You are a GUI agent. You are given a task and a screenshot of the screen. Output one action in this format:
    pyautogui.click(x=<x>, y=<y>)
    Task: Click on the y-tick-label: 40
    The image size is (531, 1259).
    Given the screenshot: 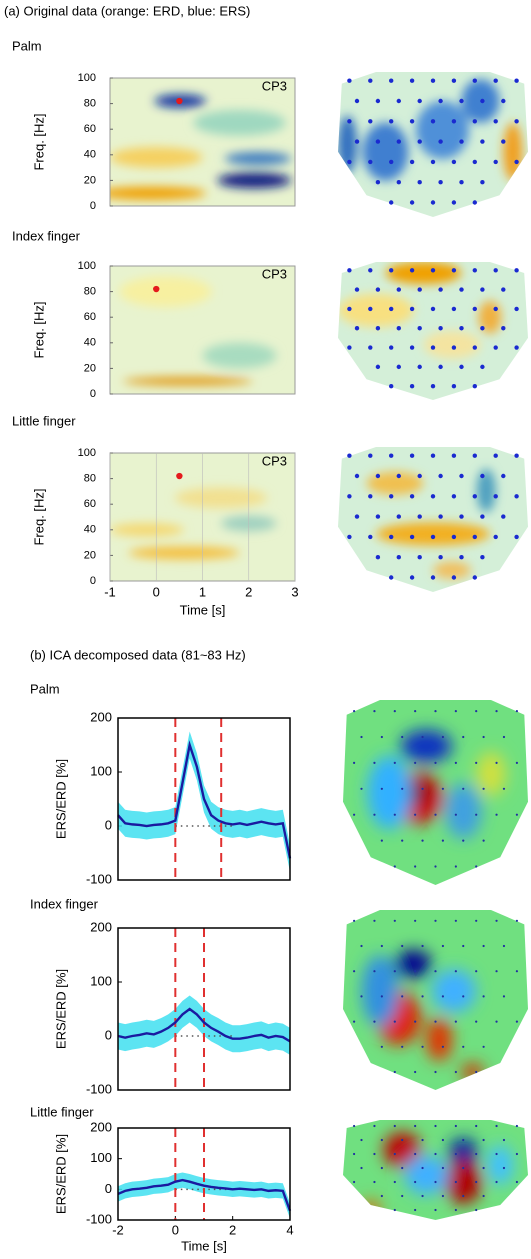 What is the action you would take?
    pyautogui.click(x=90, y=155)
    